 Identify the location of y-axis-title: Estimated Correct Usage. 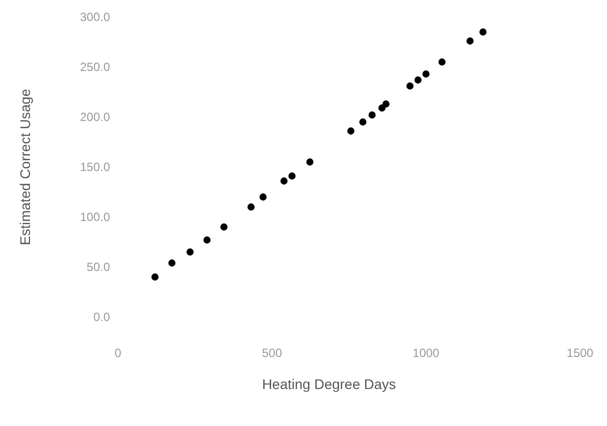
(25, 167).